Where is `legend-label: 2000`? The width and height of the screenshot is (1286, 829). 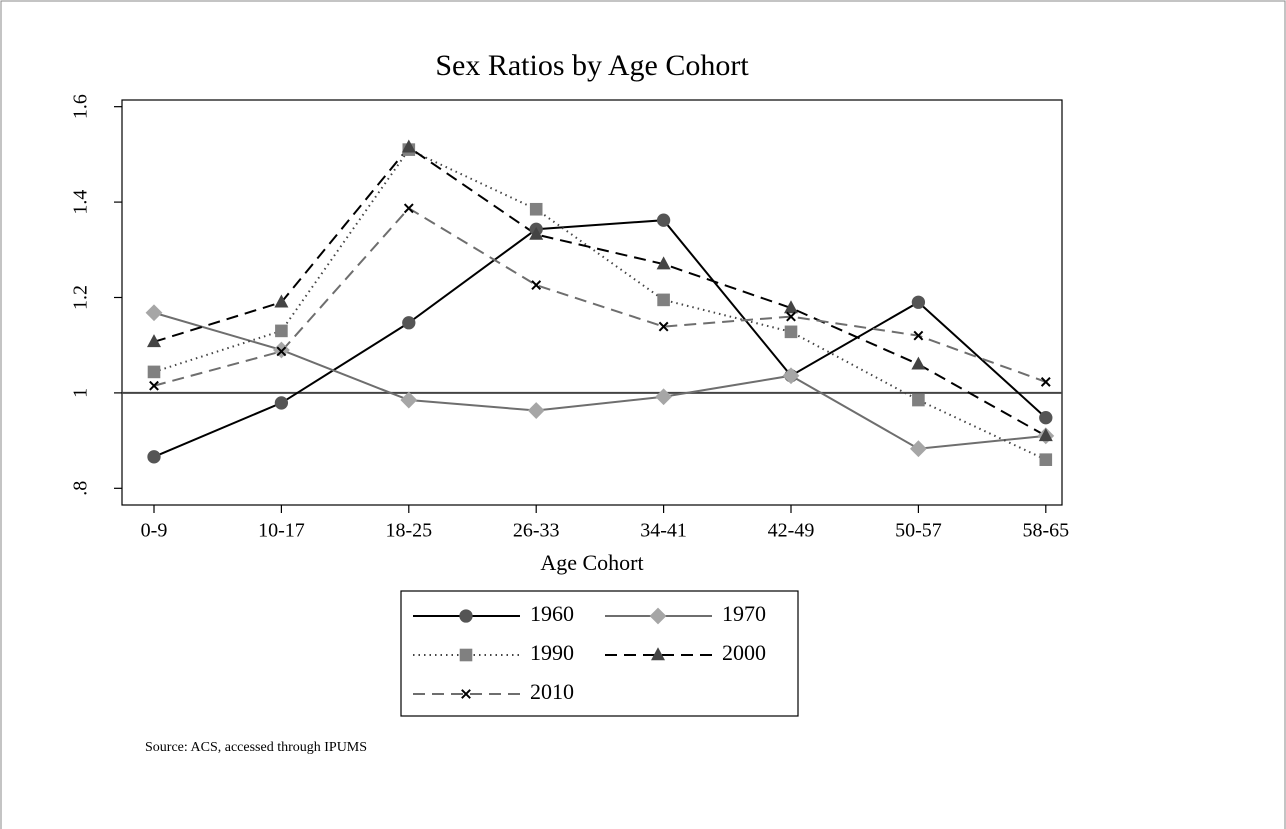
legend-label: 2000 is located at coordinates (744, 652).